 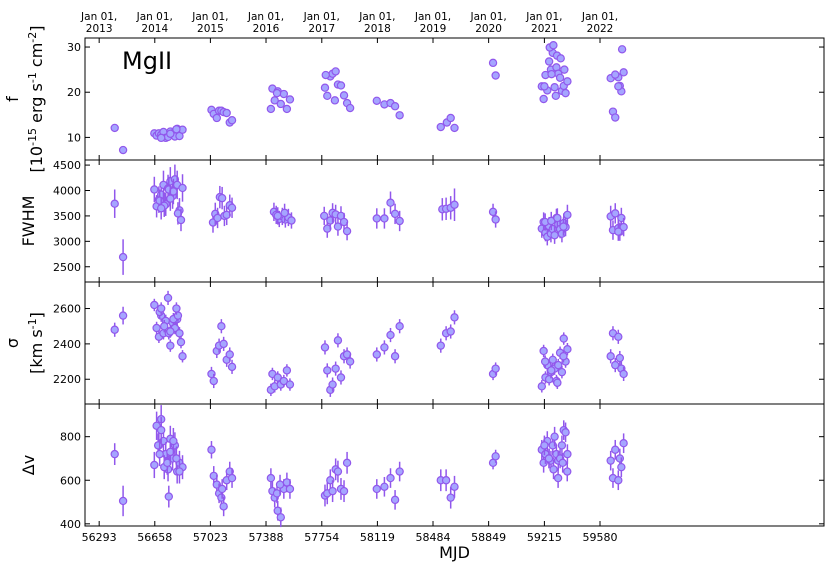 I want to click on x-tick-label: 57754, so click(x=321, y=537).